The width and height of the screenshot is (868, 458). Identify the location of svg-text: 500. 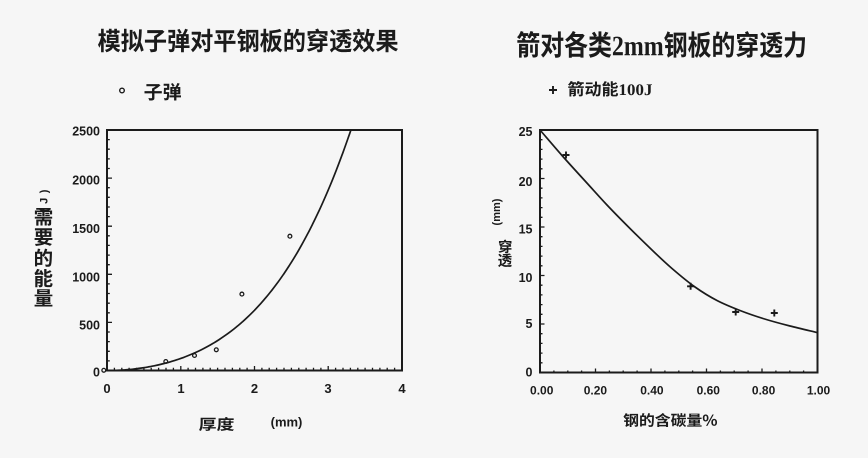
(89, 326).